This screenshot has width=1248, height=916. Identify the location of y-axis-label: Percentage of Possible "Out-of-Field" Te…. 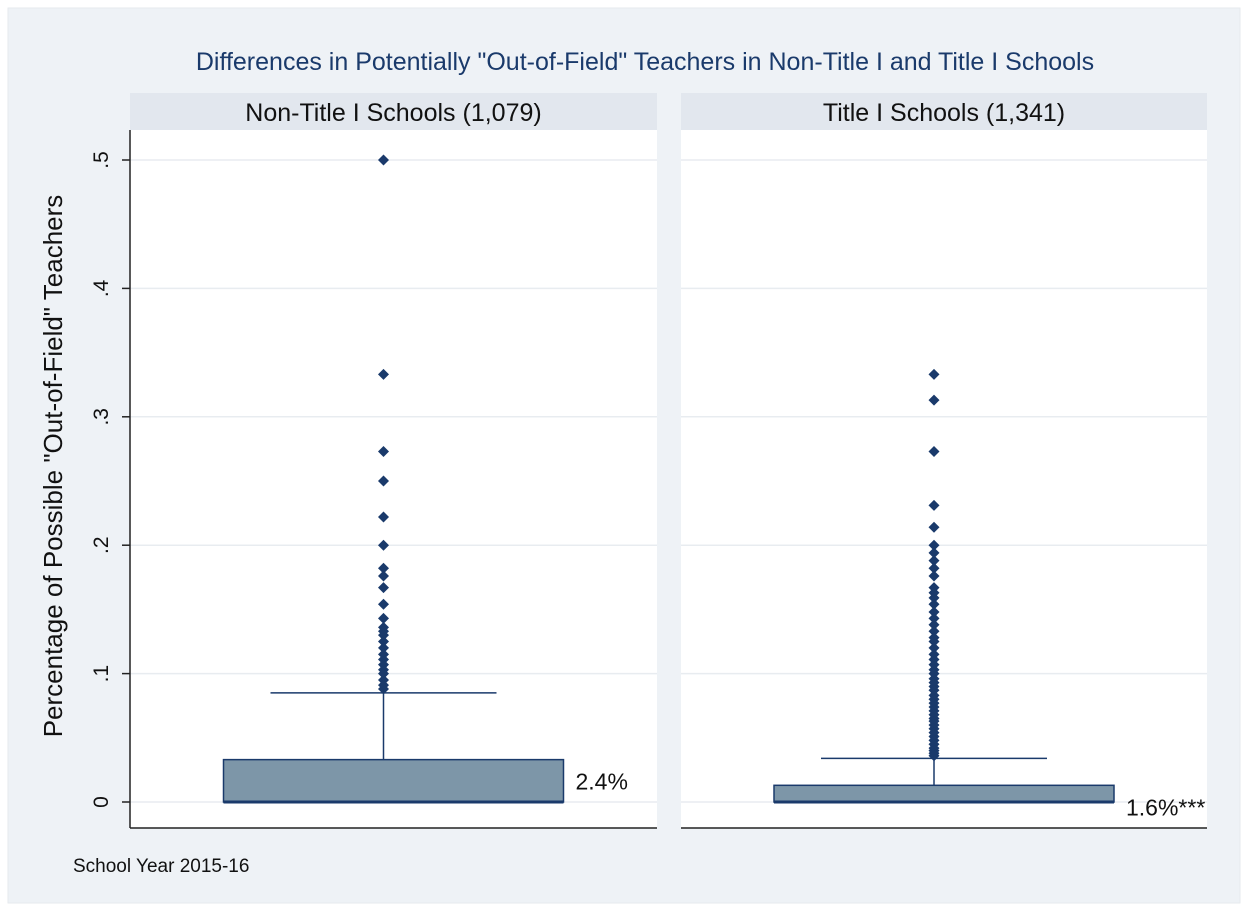
(53, 466).